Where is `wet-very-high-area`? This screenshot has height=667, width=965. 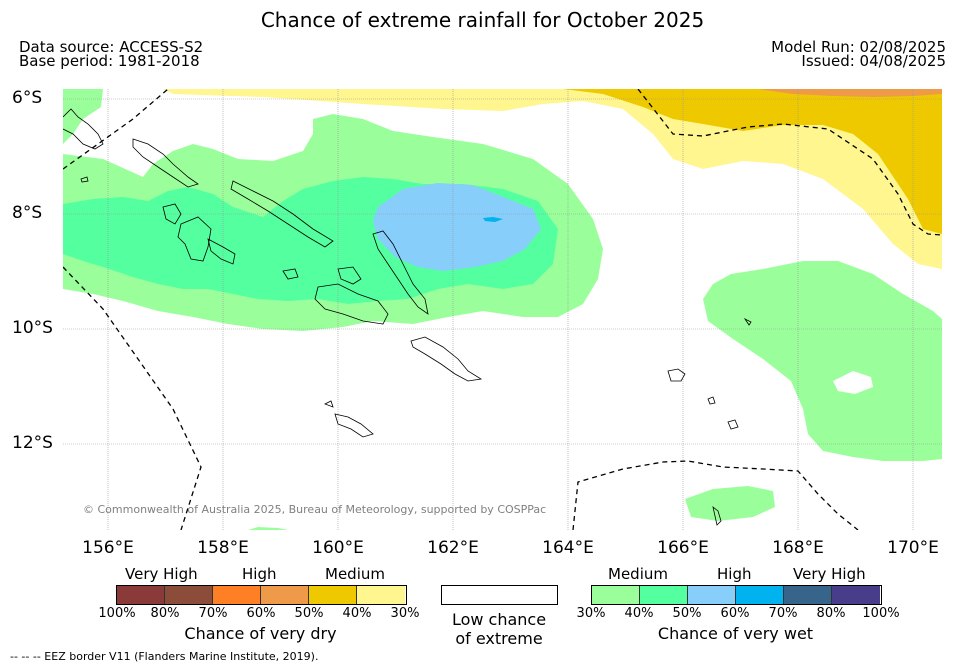 wet-very-high-area is located at coordinates (457, 227).